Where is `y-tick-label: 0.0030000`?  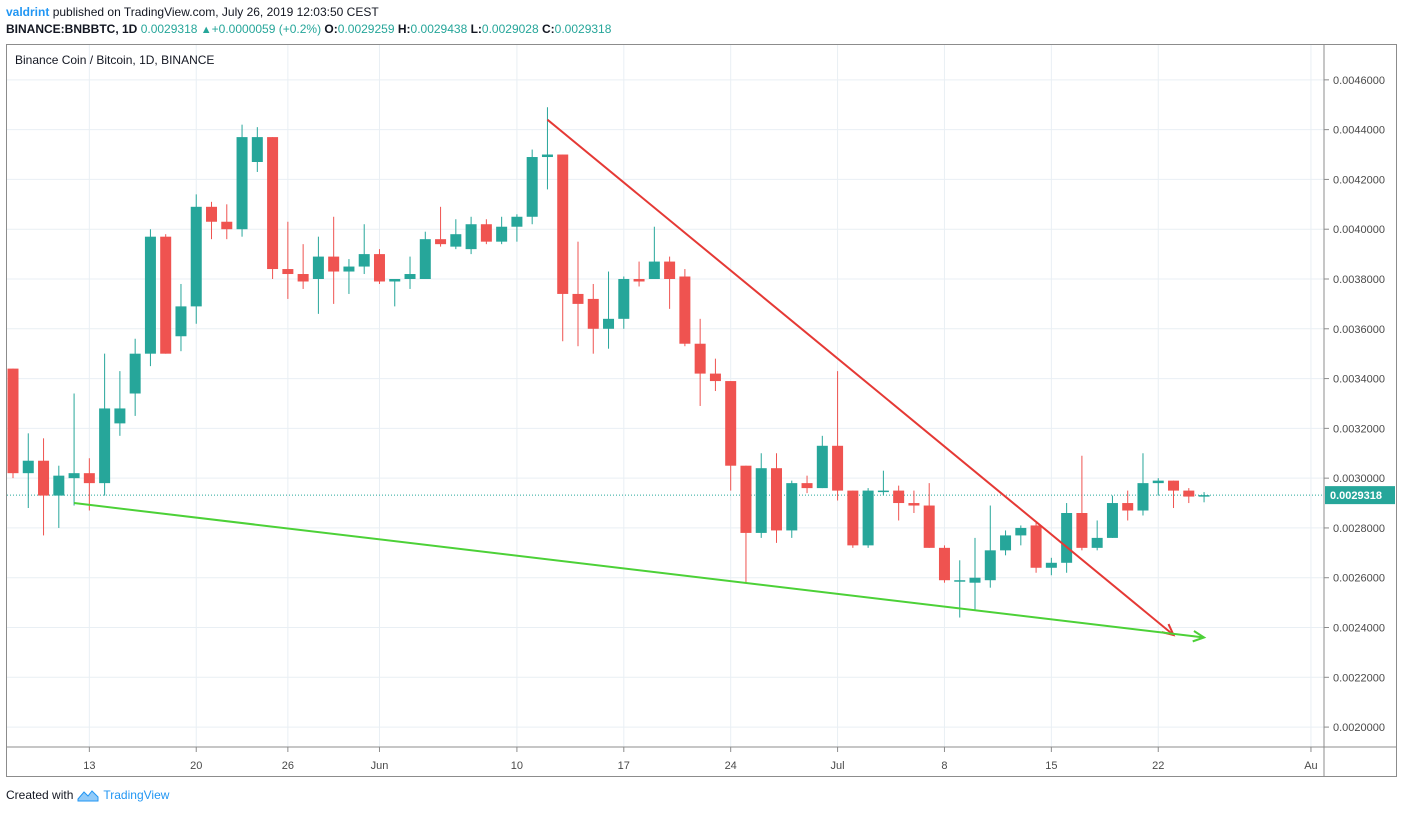
y-tick-label: 0.0030000 is located at coordinates (1359, 479).